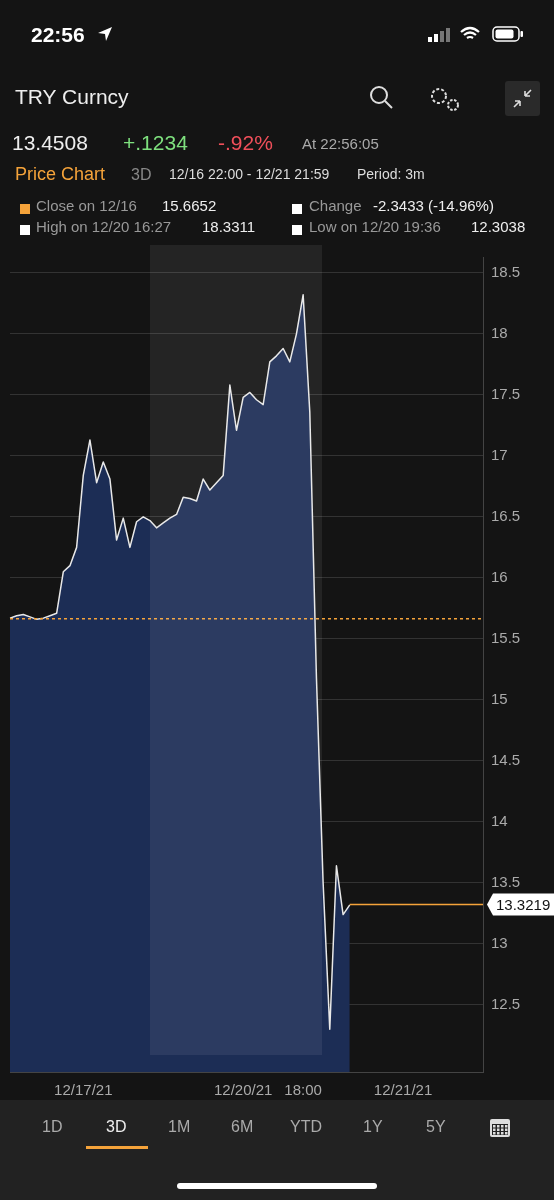  I want to click on text: 1Y, so click(373, 1126).